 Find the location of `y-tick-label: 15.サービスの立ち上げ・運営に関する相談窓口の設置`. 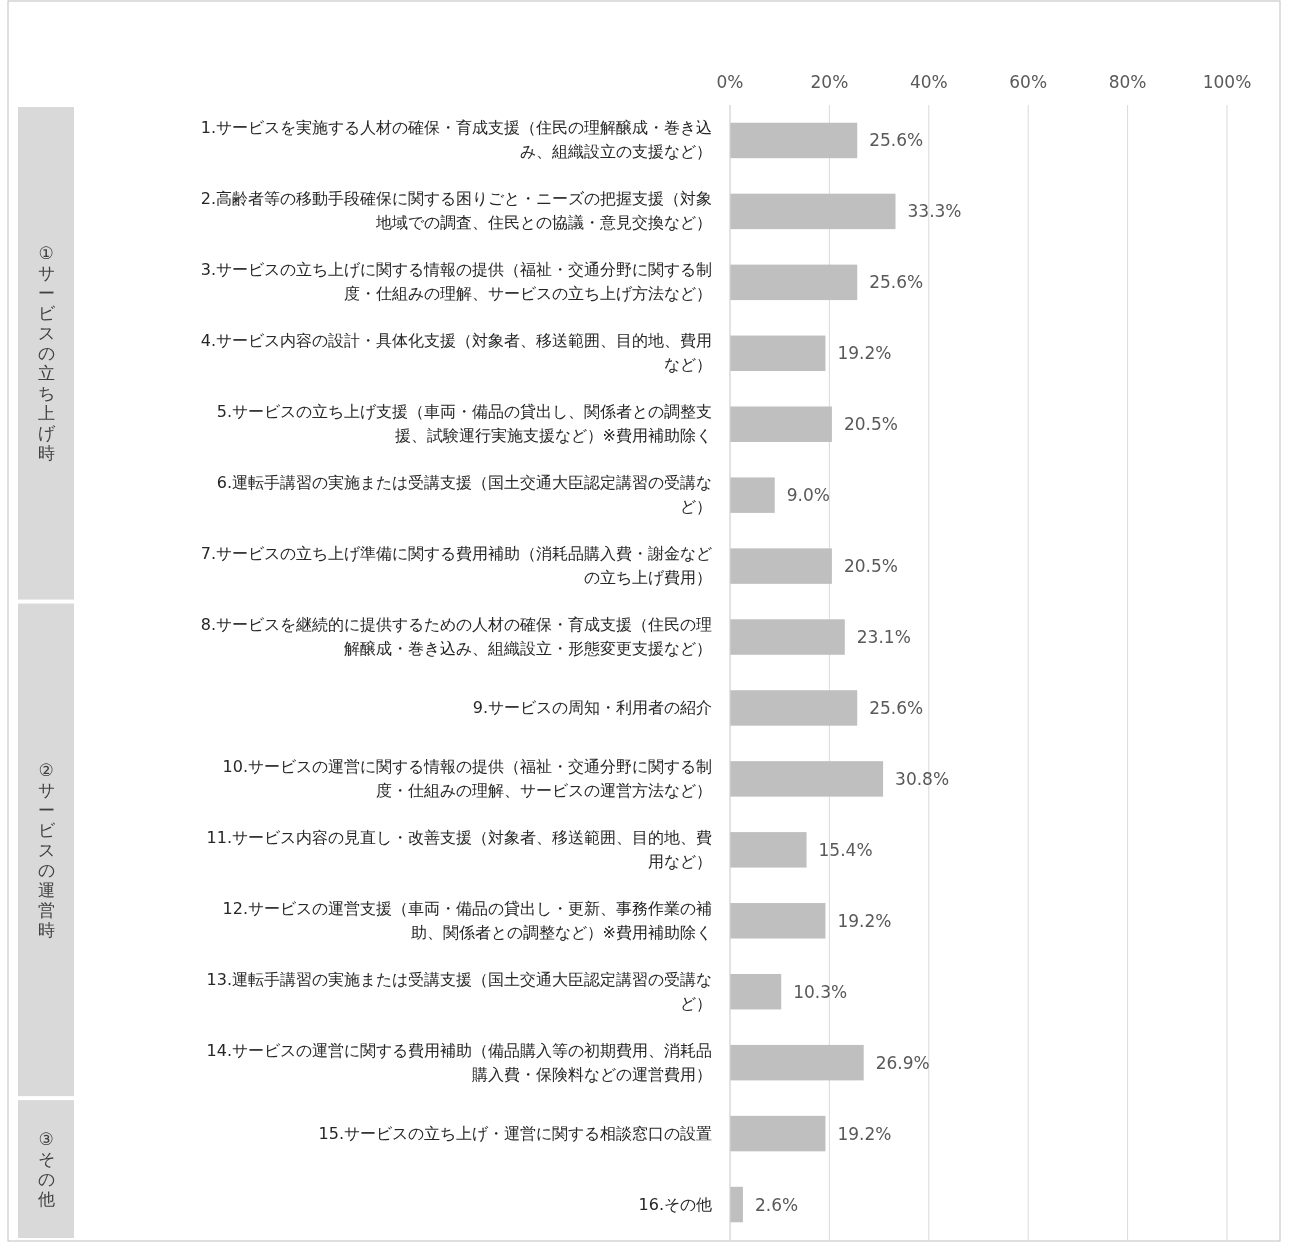

y-tick-label: 15.サービスの立ち上げ・運営に関する相談窓口の設置 is located at coordinates (515, 1133).